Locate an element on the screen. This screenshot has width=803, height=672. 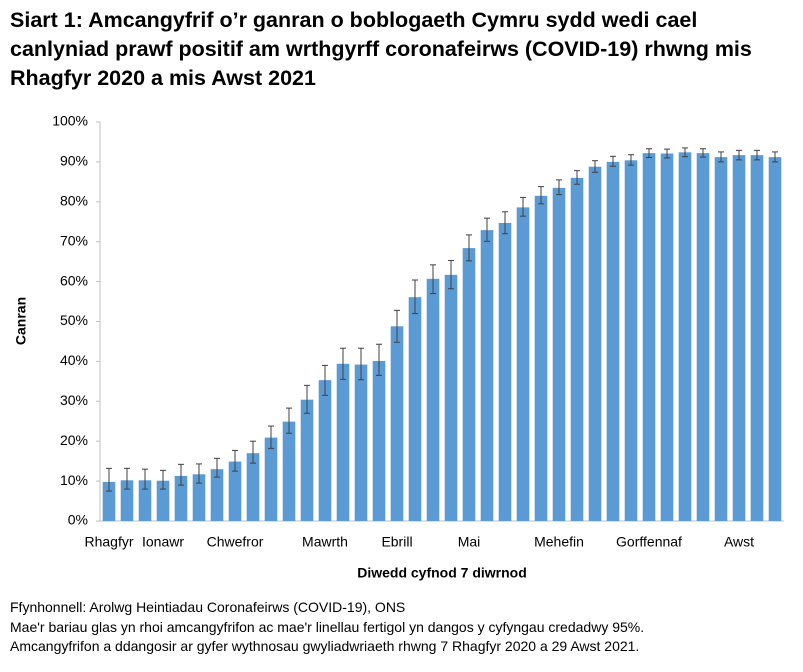
x-tick-label: Mai is located at coordinates (469, 542).